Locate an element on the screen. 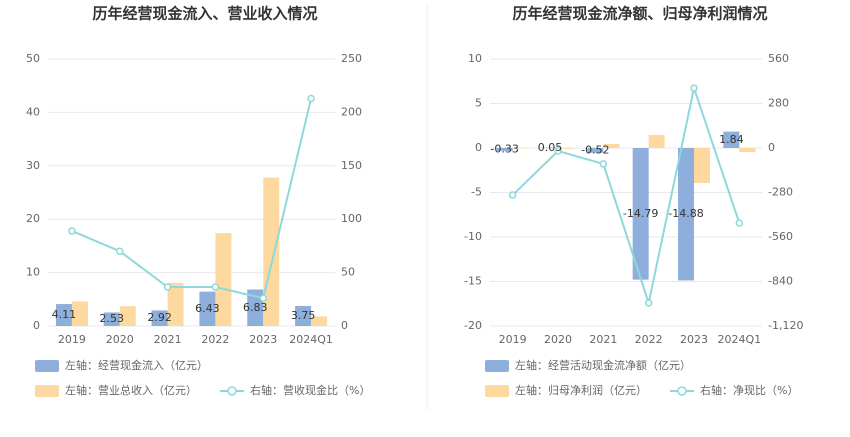 The image size is (850, 437). y-tick-label: 40 is located at coordinates (33, 111).